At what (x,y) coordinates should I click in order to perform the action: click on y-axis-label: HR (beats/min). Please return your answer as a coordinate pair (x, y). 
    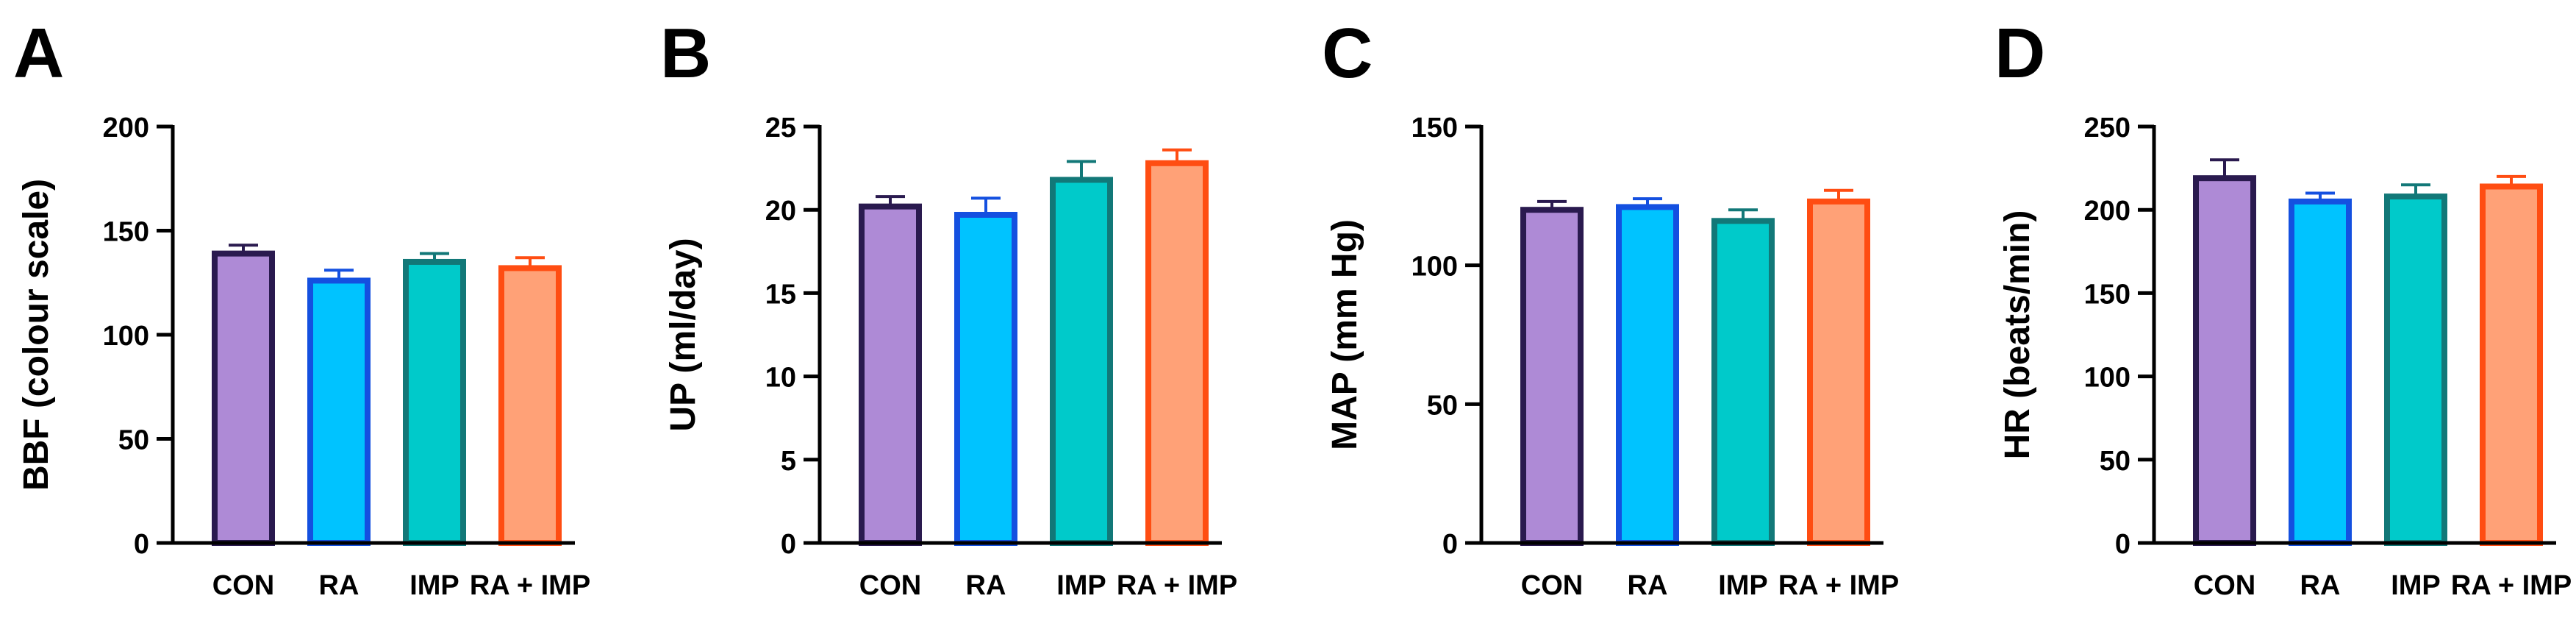
    Looking at the image, I should click on (2017, 335).